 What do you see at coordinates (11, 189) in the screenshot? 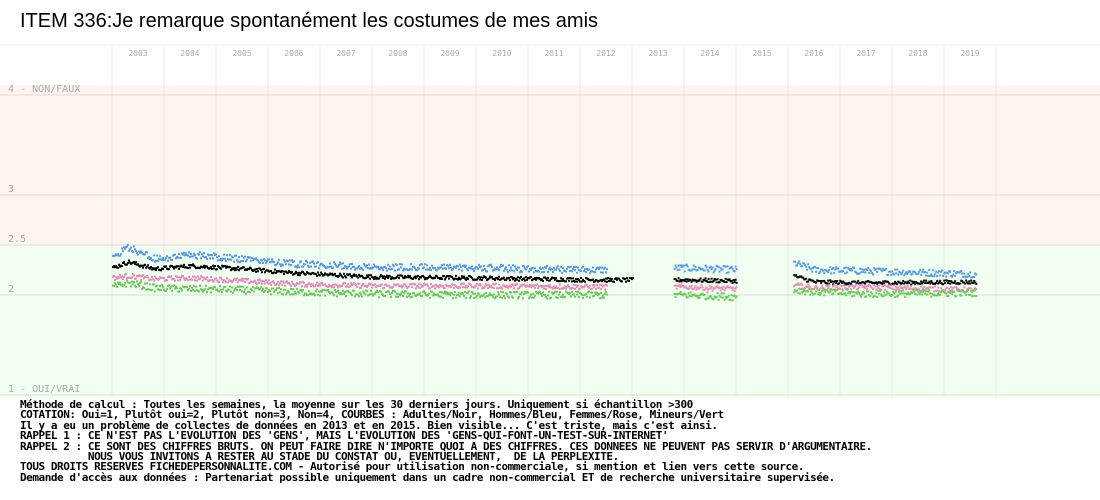
I see `y-tick-label: 3` at bounding box center [11, 189].